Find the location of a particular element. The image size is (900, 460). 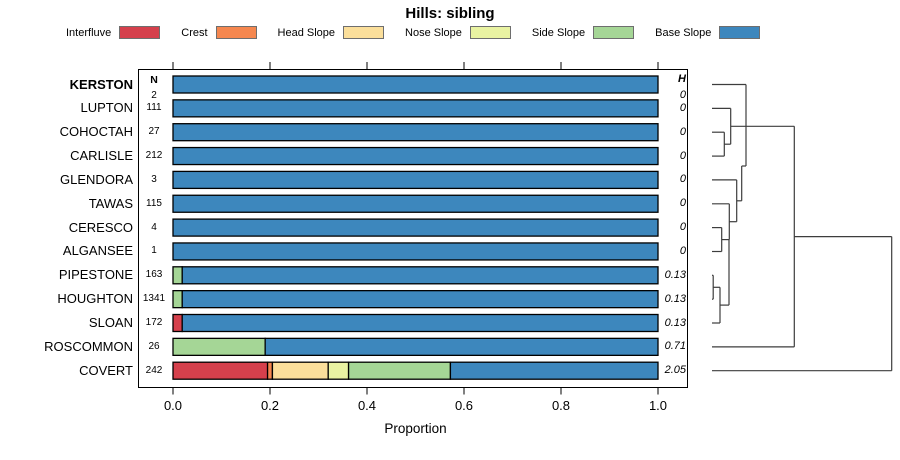

n-value: 27 is located at coordinates (154, 132).